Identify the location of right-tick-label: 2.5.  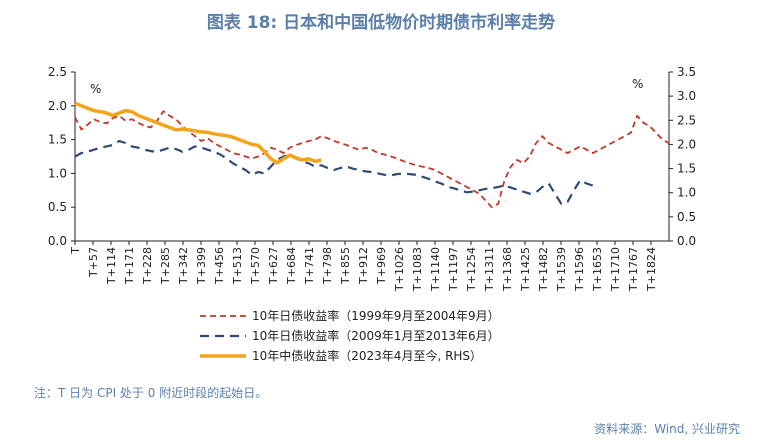
(686, 120).